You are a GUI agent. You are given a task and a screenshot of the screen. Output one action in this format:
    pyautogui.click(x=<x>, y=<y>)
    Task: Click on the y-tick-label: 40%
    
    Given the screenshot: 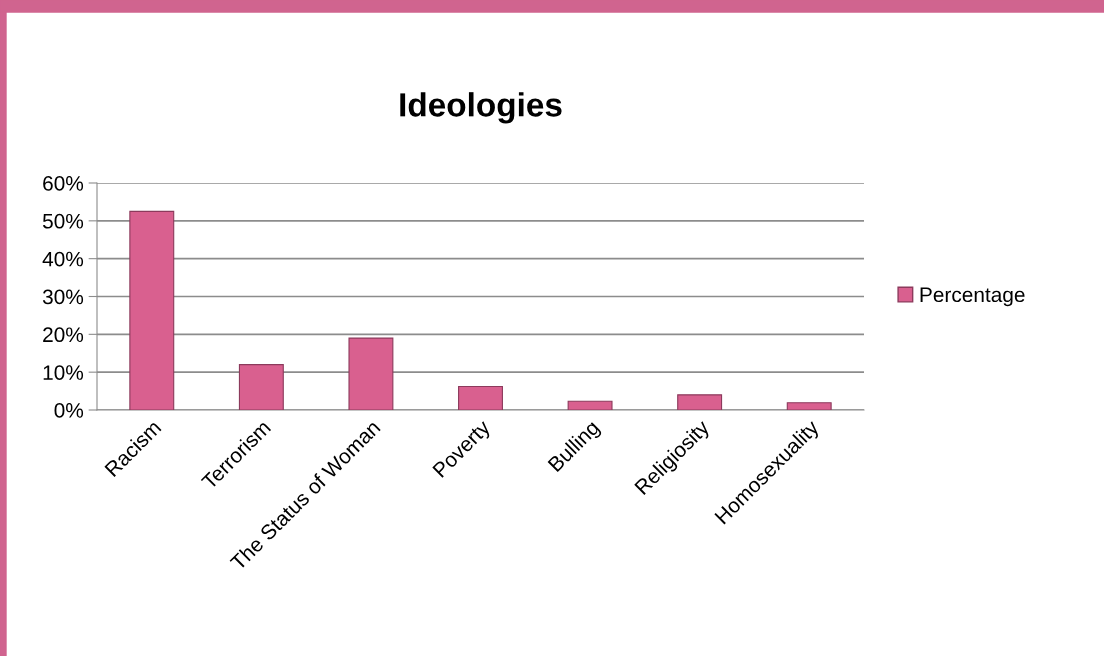 What is the action you would take?
    pyautogui.click(x=63, y=259)
    